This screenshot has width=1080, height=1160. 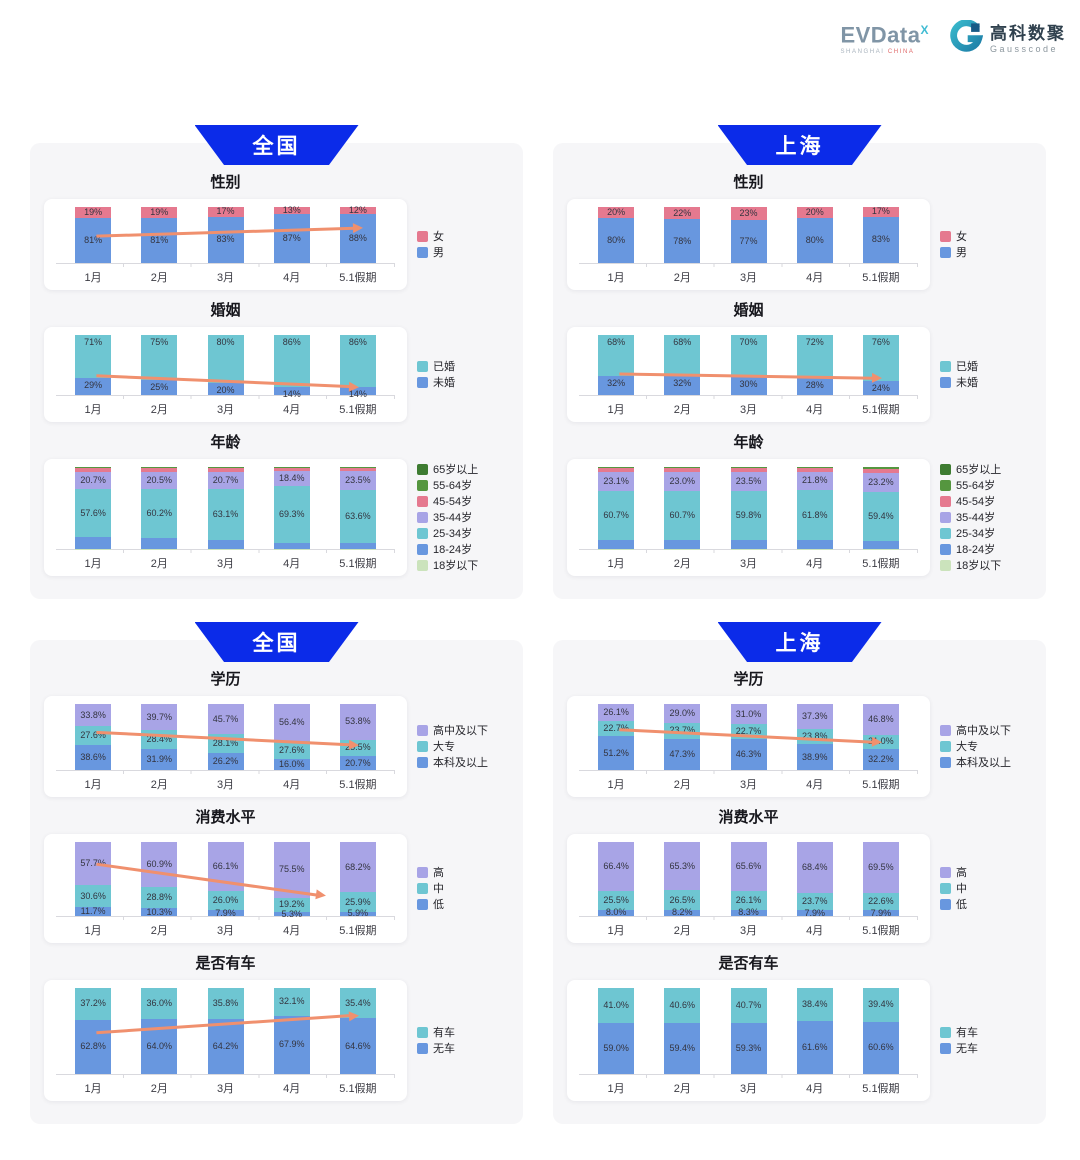 What do you see at coordinates (291, 750) in the screenshot?
I see `bar-segment-大专: 27.6%` at bounding box center [291, 750].